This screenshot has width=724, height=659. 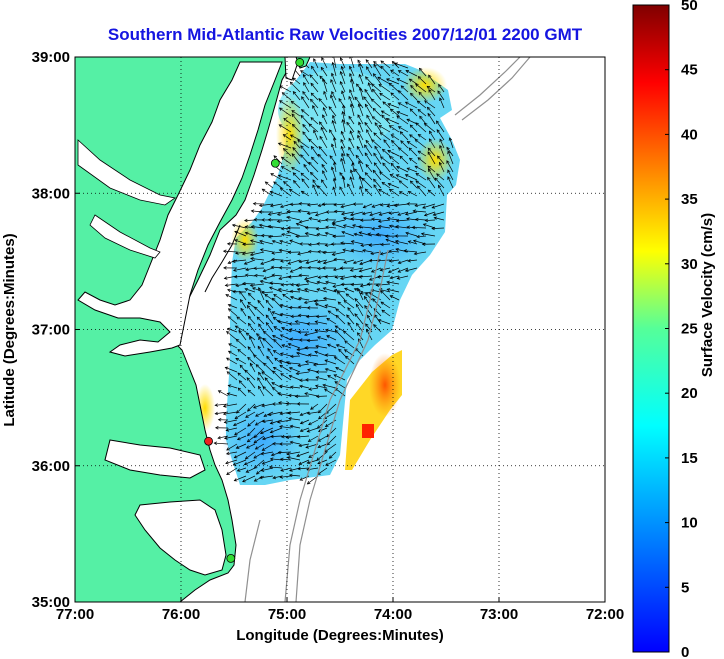 What do you see at coordinates (689, 523) in the screenshot?
I see `colorbar-tick-label: 10` at bounding box center [689, 523].